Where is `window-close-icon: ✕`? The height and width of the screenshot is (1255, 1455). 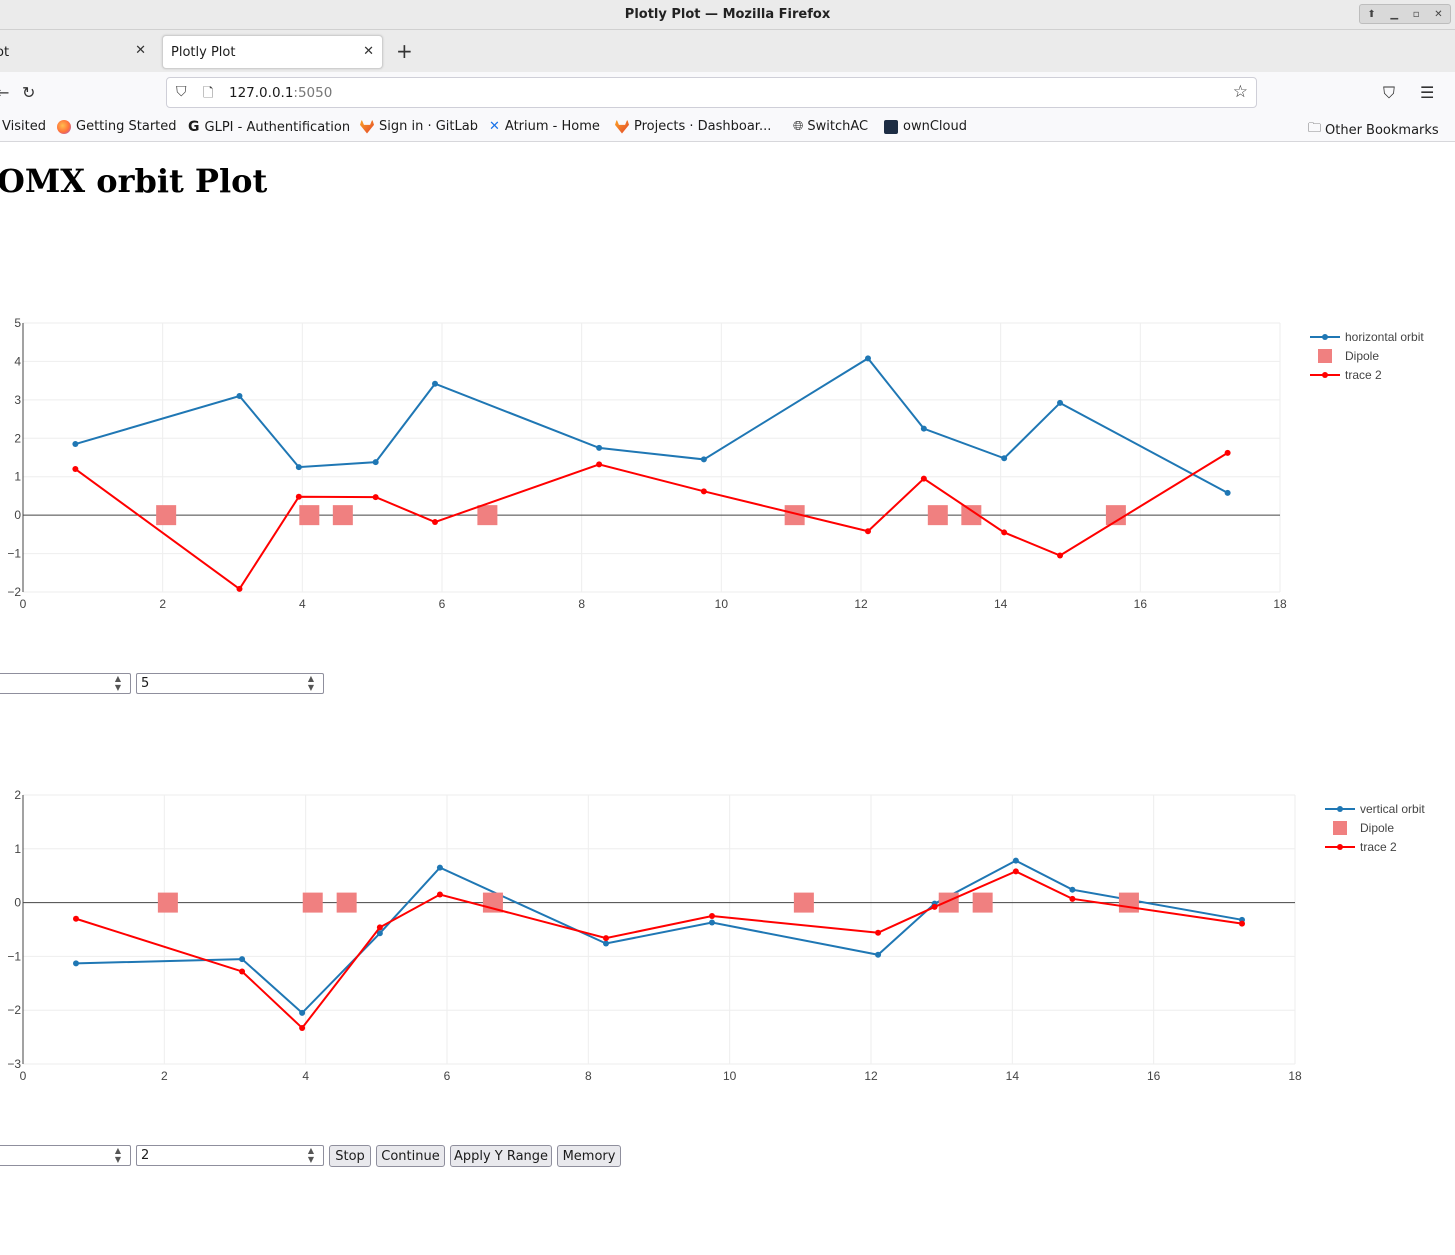 window-close-icon: ✕ is located at coordinates (1438, 14).